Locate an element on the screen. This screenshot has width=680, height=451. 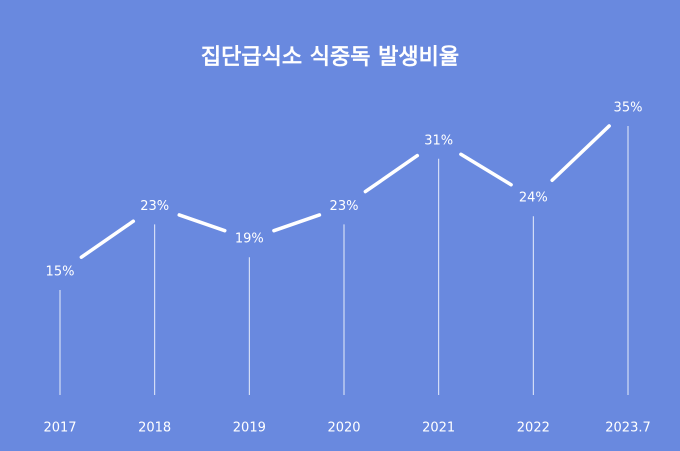
value-label: 19% is located at coordinates (249, 239).